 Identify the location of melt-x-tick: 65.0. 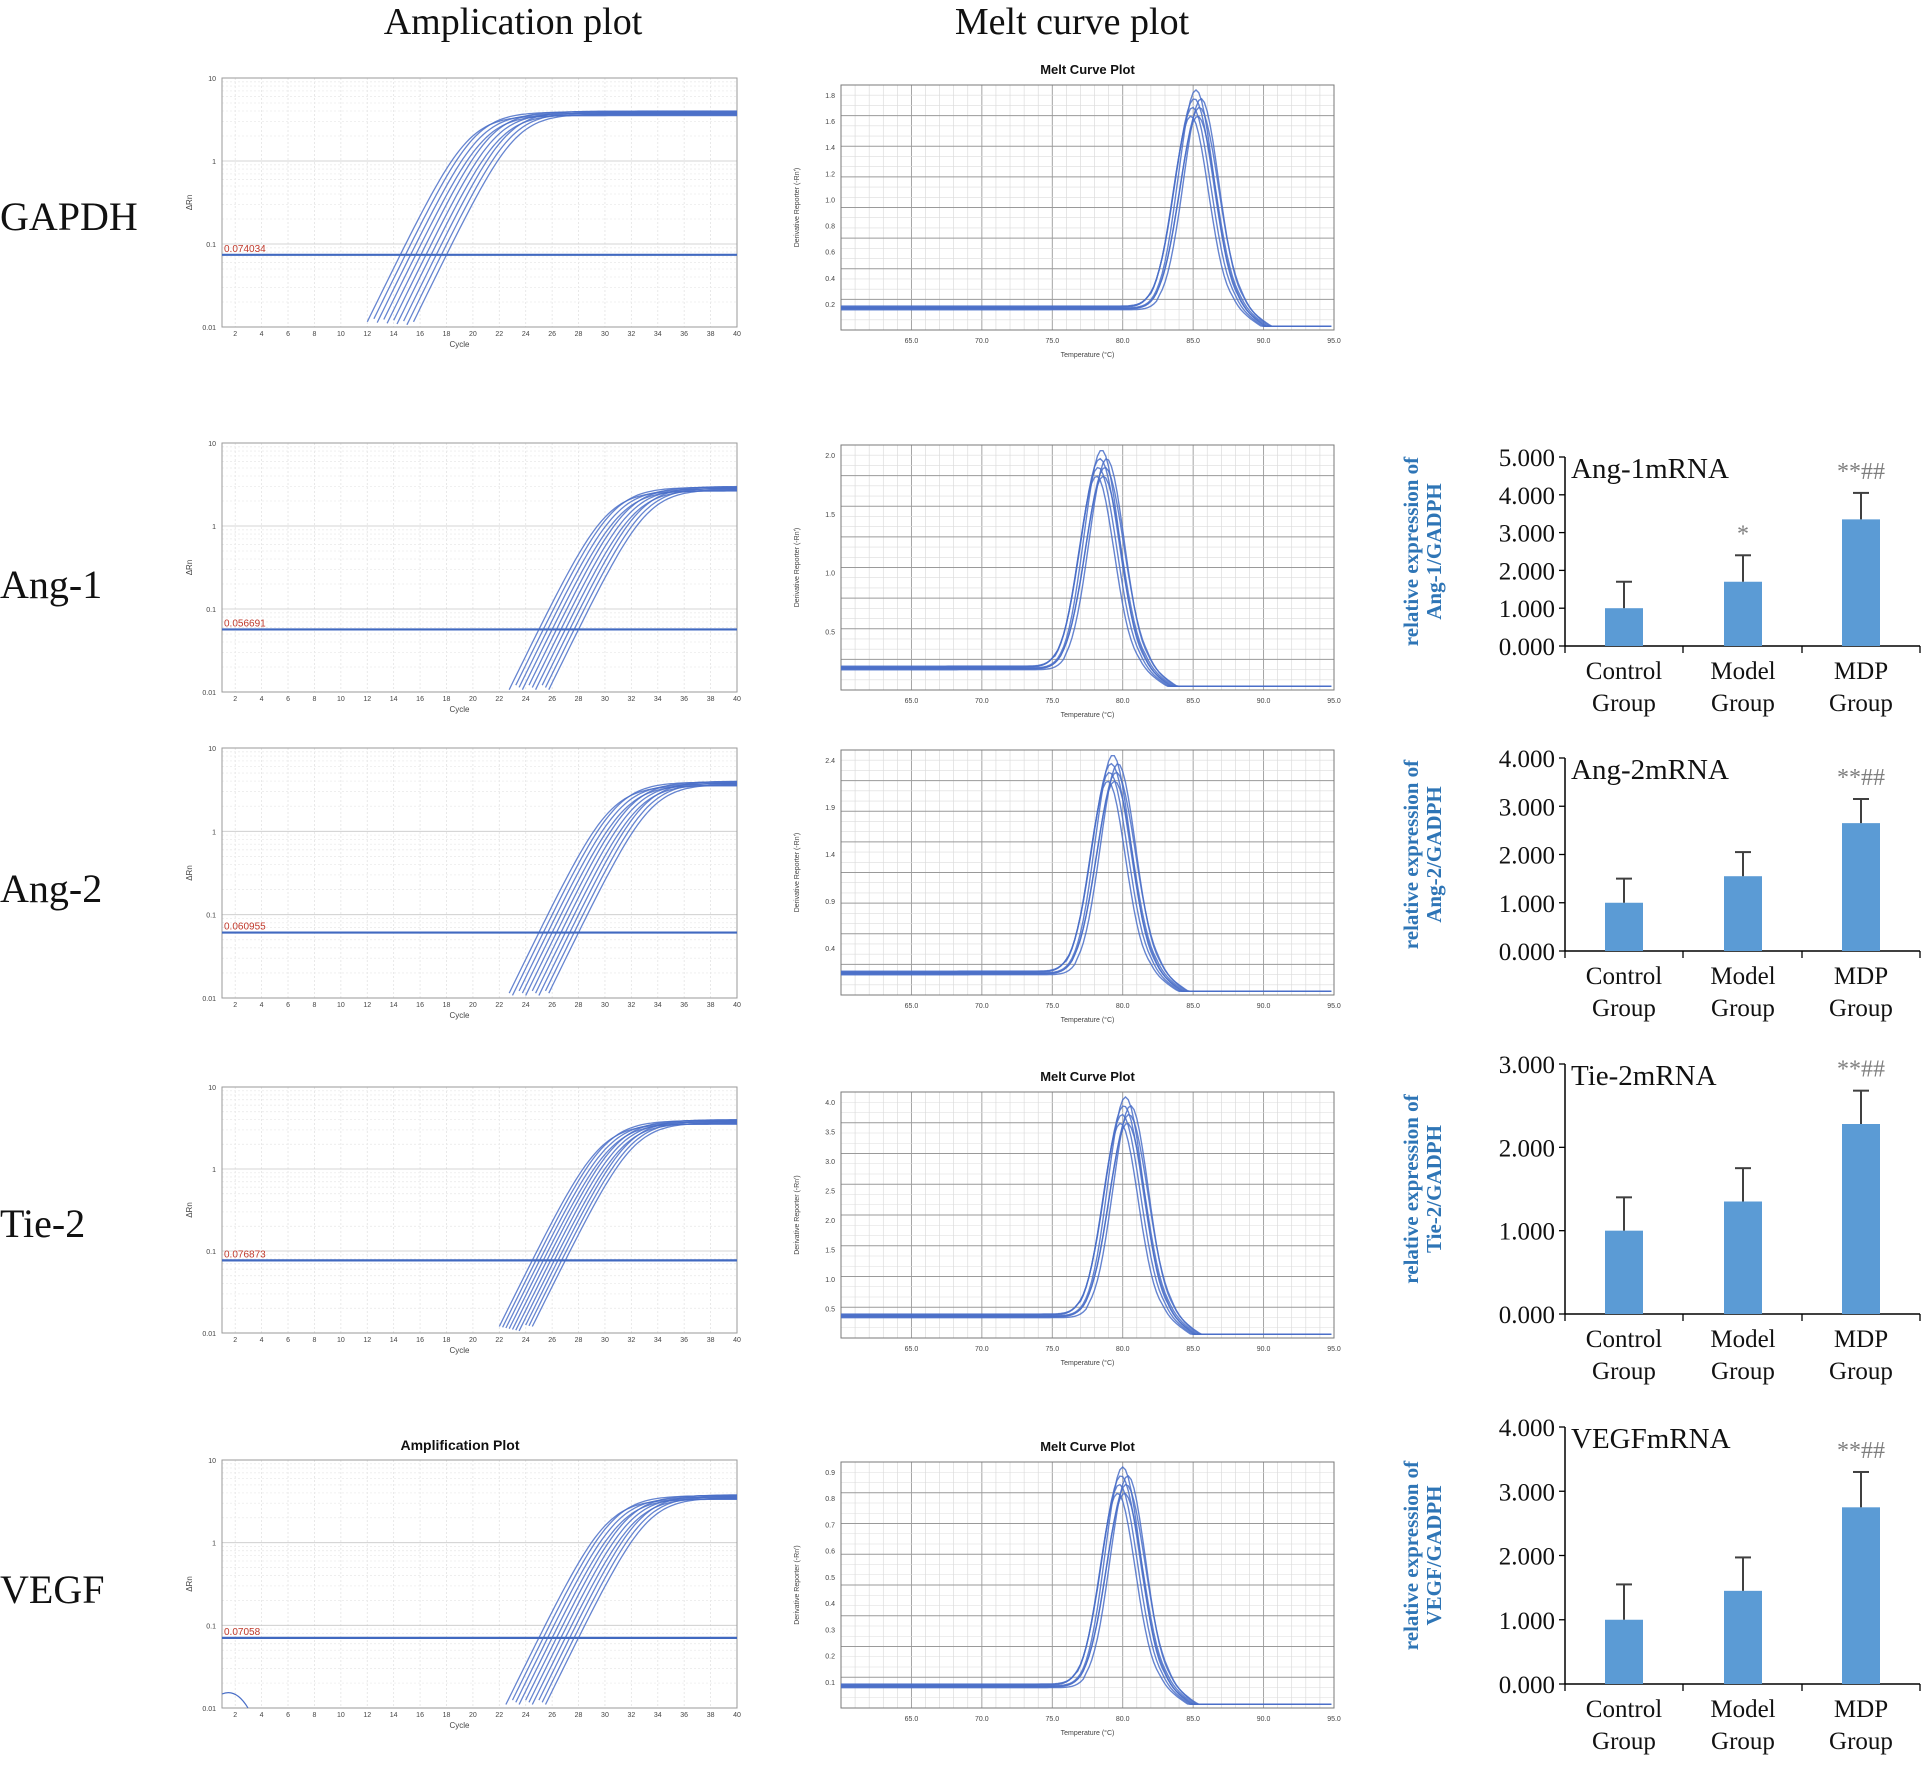
(912, 1006).